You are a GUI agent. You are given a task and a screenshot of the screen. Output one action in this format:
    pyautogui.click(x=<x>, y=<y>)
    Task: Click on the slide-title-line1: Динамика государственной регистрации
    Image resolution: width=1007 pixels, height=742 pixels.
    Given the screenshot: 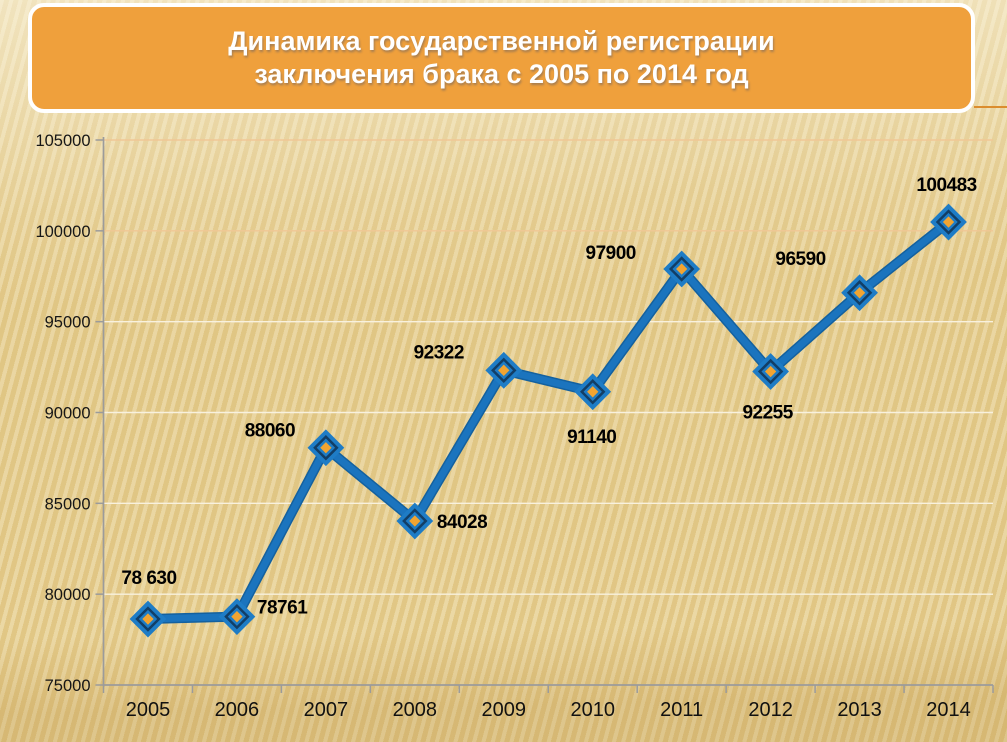 What is the action you would take?
    pyautogui.click(x=501, y=41)
    